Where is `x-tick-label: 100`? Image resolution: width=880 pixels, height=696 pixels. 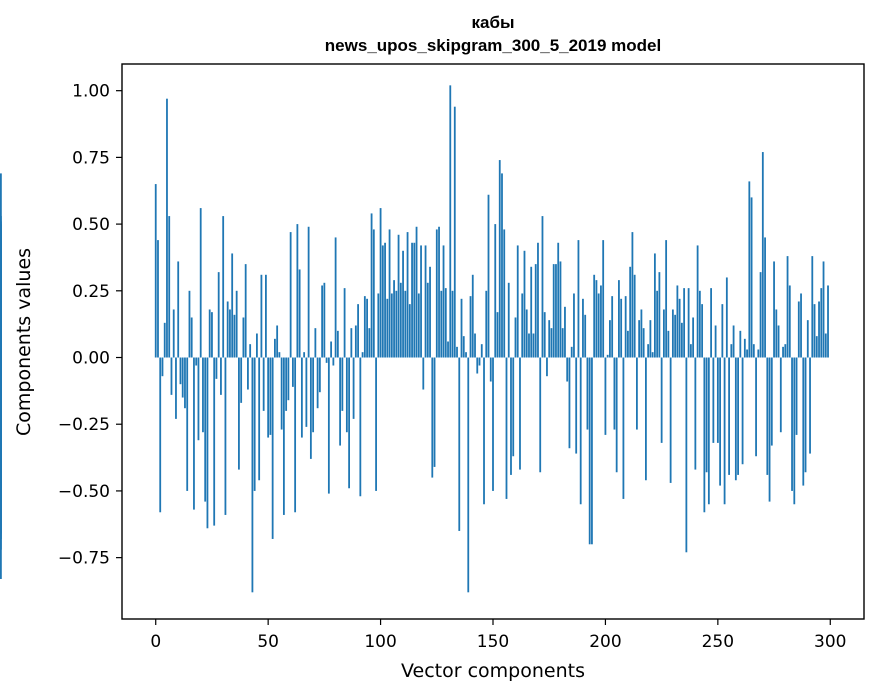
x-tick-label: 100 is located at coordinates (380, 642).